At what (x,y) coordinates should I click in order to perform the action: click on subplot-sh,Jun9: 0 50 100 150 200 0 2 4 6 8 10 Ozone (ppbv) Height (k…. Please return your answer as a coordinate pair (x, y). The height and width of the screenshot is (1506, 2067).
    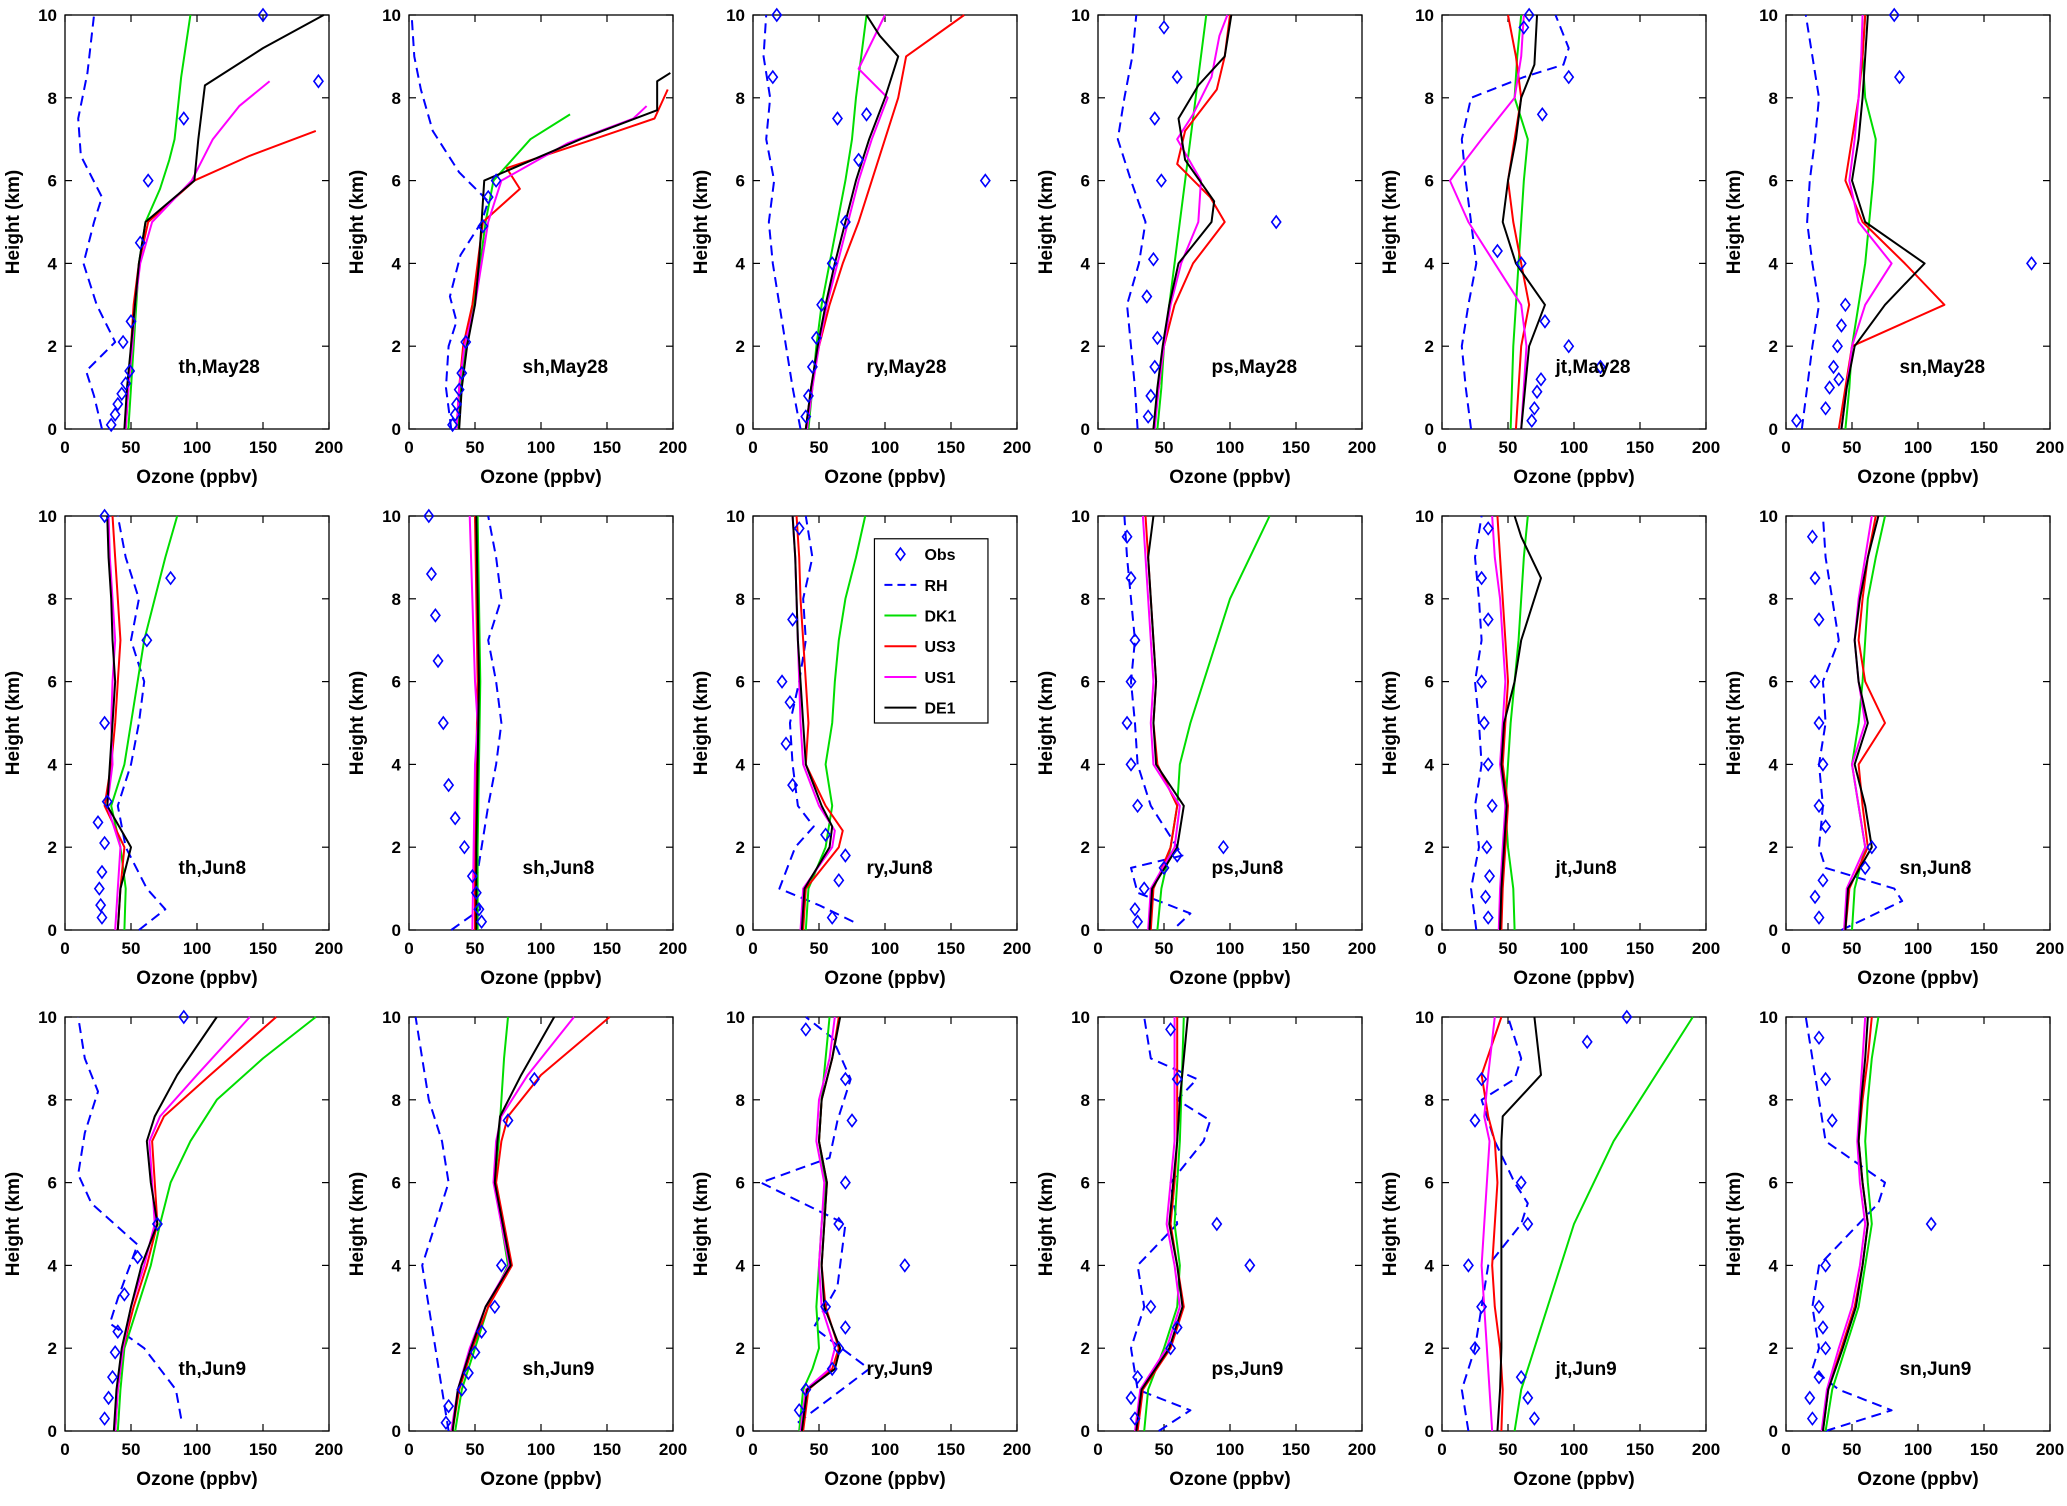
    Looking at the image, I should click on (517, 1252).